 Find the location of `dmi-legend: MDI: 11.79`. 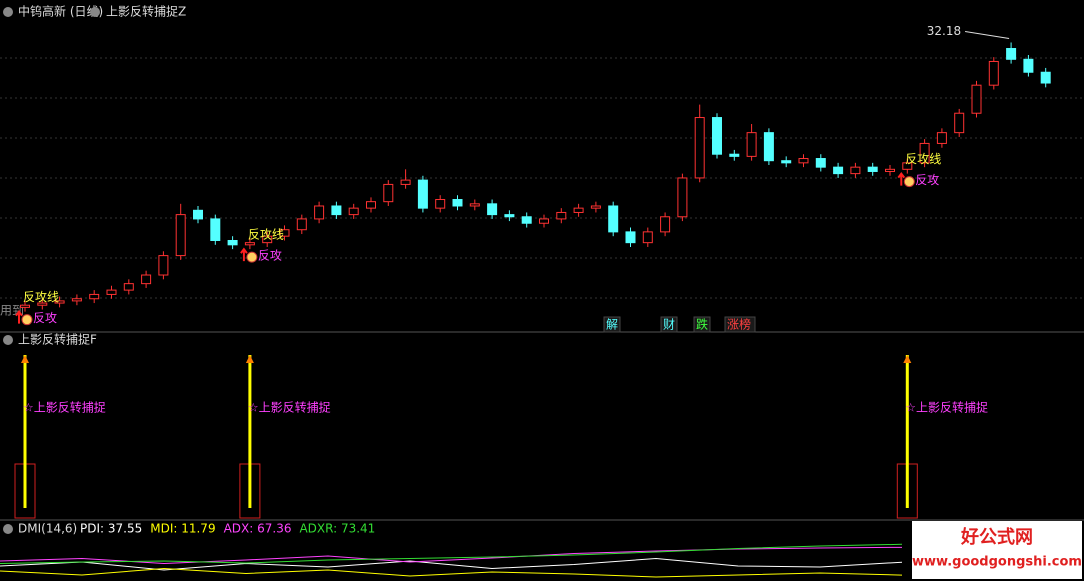

dmi-legend: MDI: 11.79 is located at coordinates (182, 529).